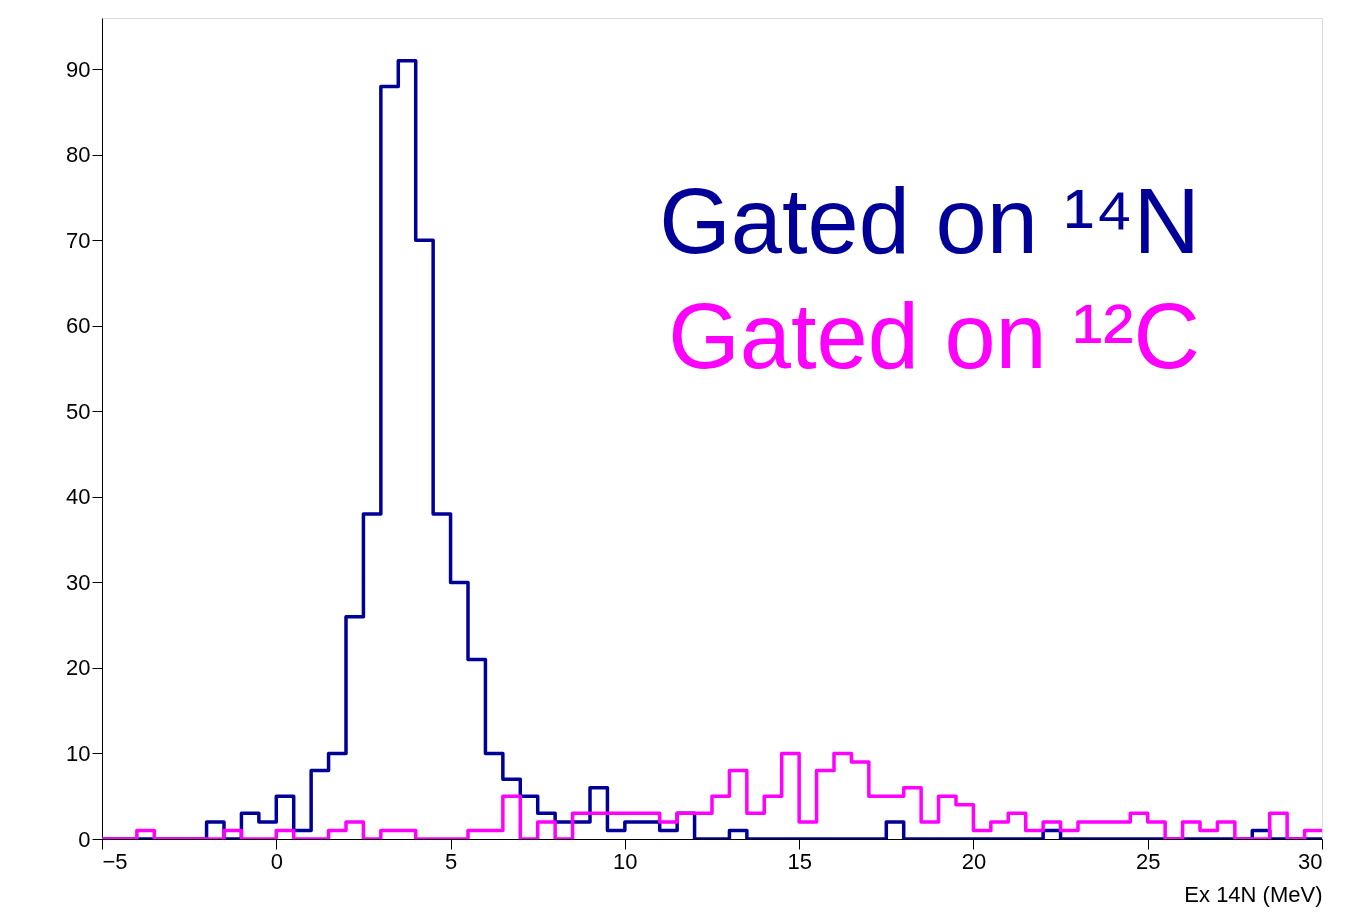 The height and width of the screenshot is (913, 1358). I want to click on y-tick-label: 70, so click(78, 240).